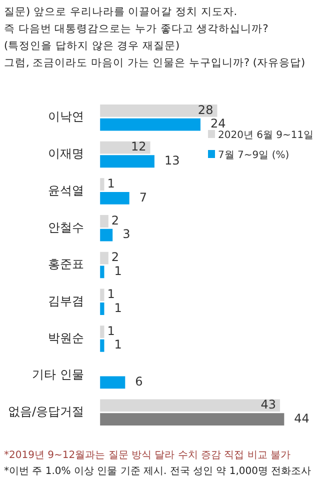 This screenshot has height=500, width=331. What do you see at coordinates (46, 411) in the screenshot?
I see `y-tick-label: 없음/응답거절` at bounding box center [46, 411].